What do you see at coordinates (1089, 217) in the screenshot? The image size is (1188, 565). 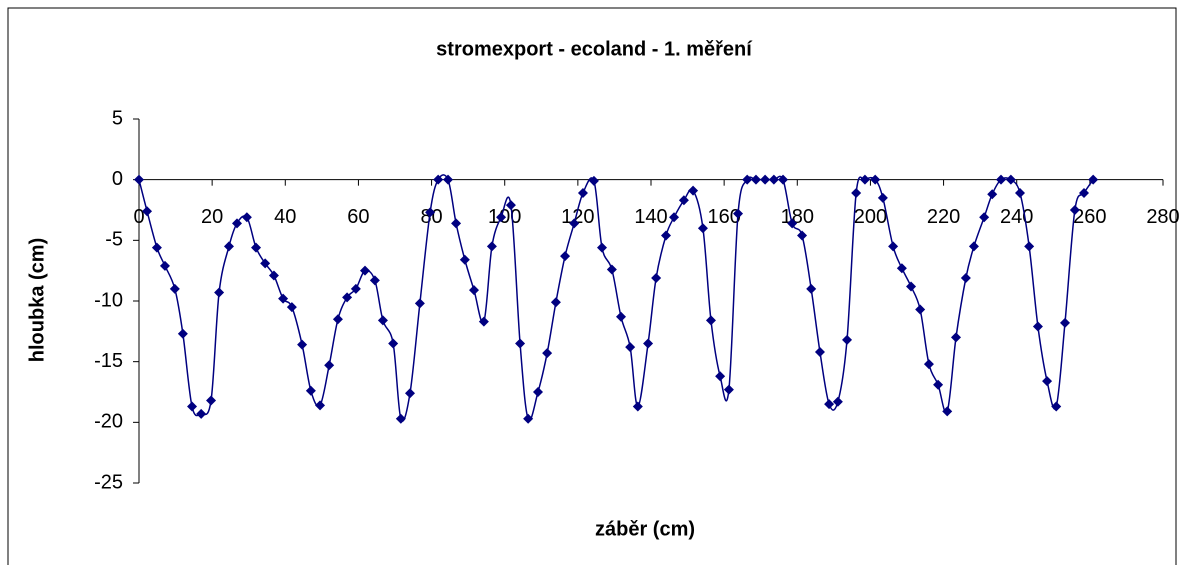 I see `x-tick-label: 260` at bounding box center [1089, 217].